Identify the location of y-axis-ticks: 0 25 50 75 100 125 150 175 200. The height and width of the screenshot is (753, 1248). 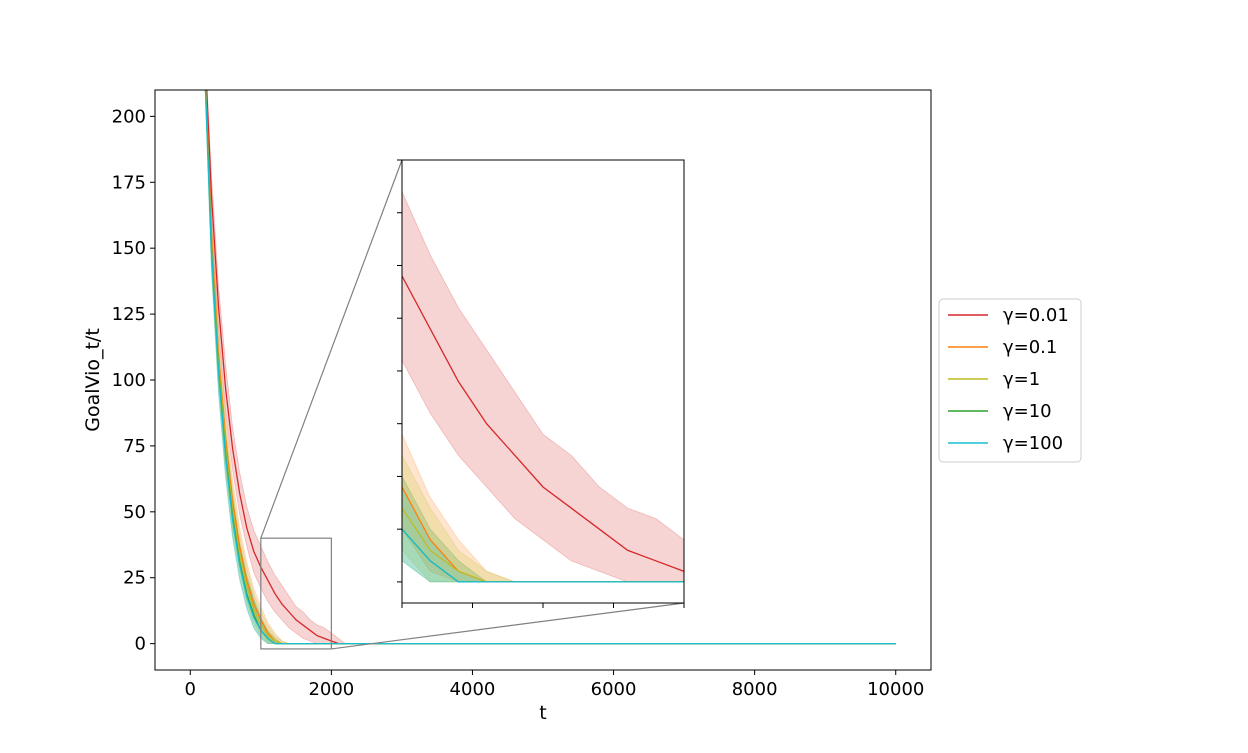
(133, 380).